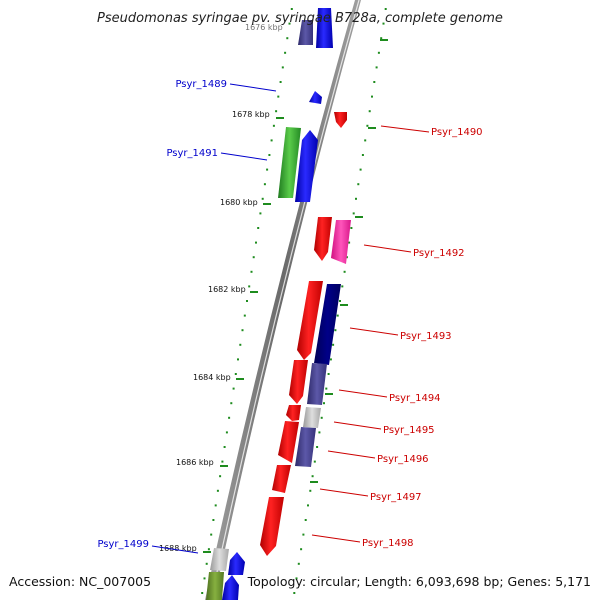  I want to click on right-leader-lines, so click(370, 334).